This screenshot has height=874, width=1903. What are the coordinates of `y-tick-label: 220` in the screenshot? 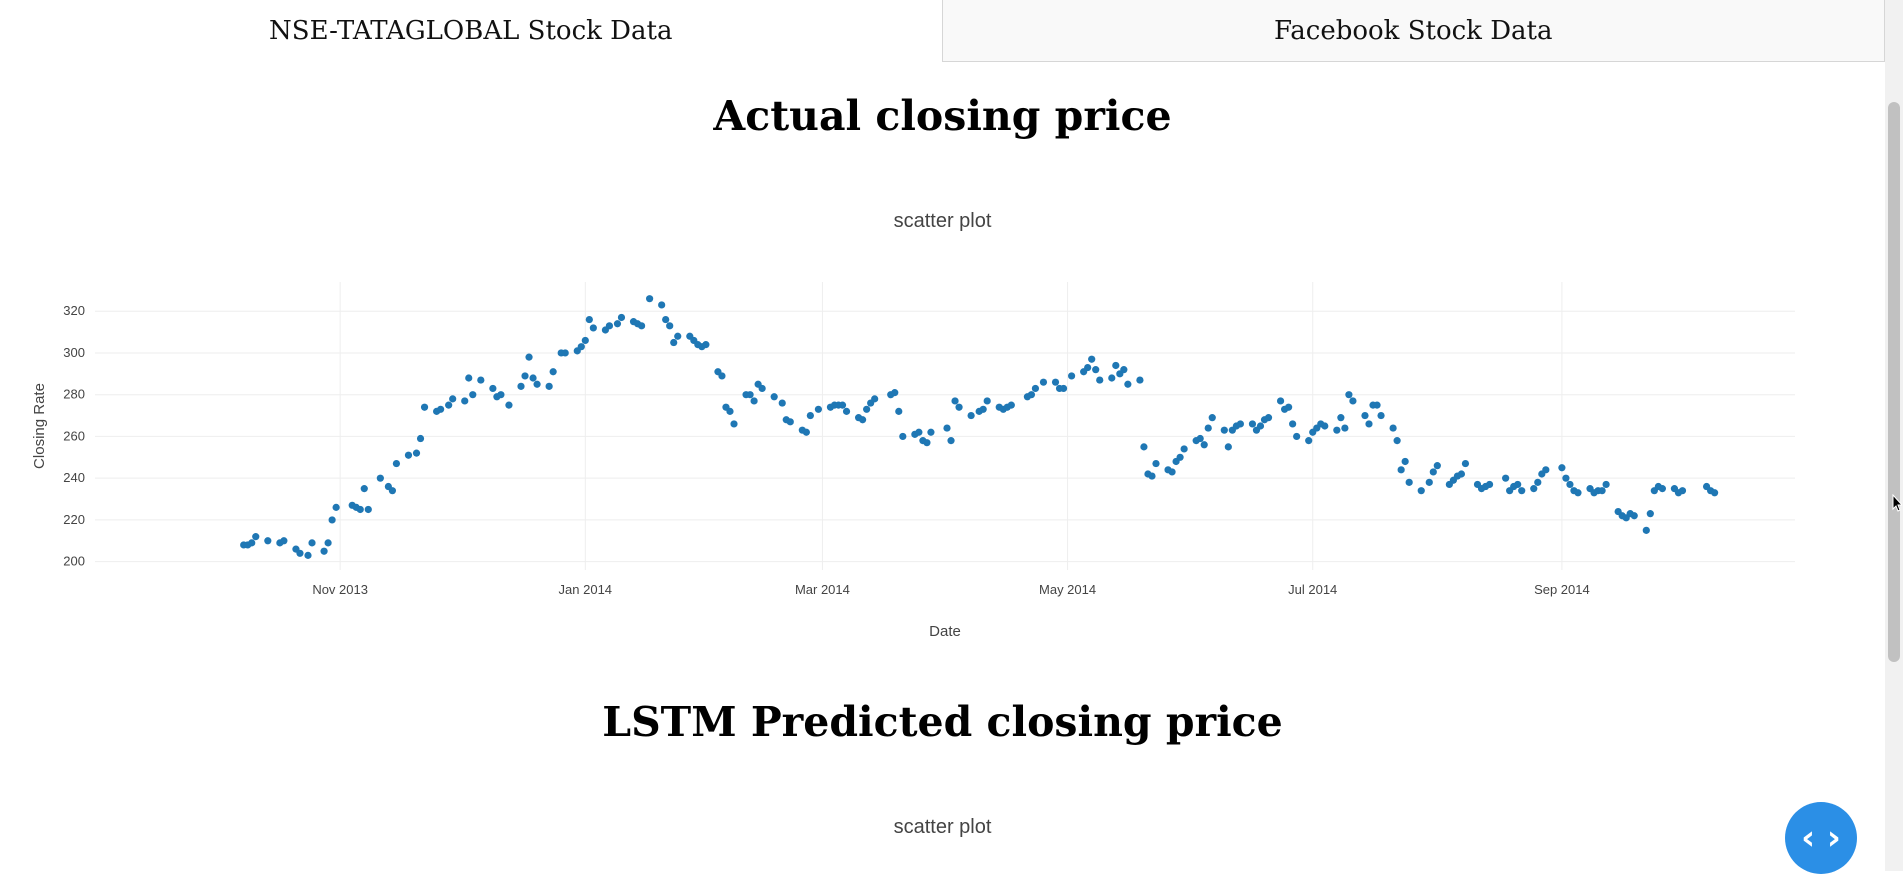 It's located at (74, 519).